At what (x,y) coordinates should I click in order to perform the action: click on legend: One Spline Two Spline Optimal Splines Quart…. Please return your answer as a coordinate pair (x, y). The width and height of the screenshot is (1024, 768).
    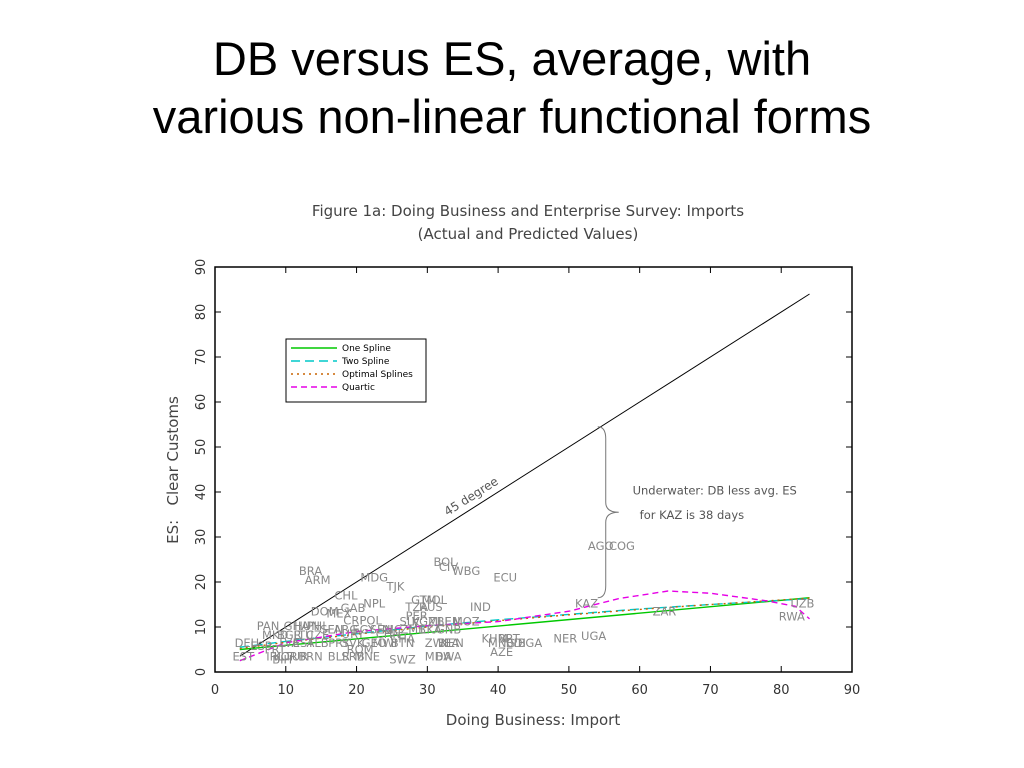
    Looking at the image, I should click on (356, 370).